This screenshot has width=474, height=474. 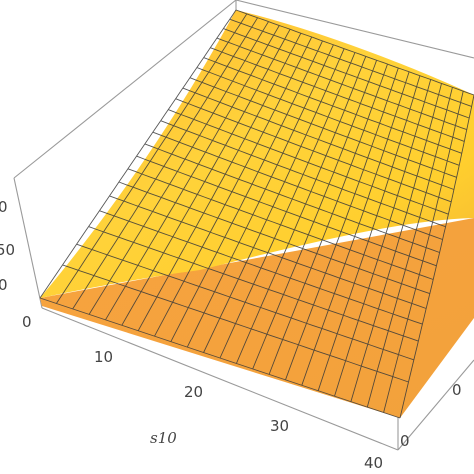 I want to click on x-tick-label: 0, so click(x=27, y=322).